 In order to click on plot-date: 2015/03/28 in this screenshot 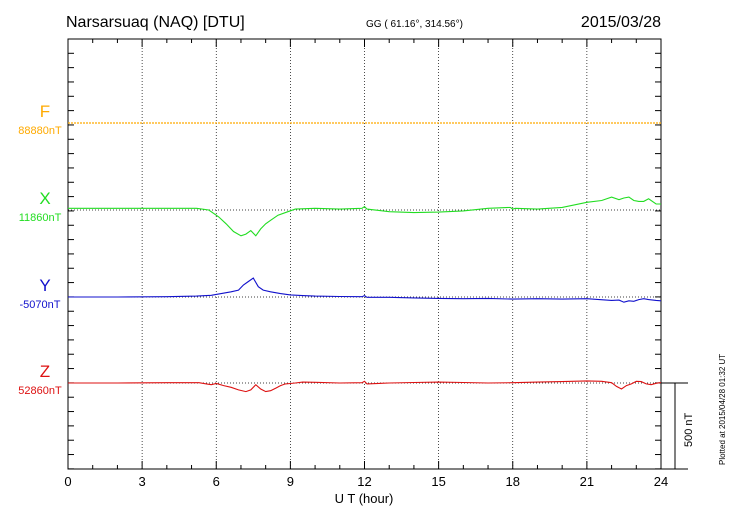, I will do `click(621, 22)`.